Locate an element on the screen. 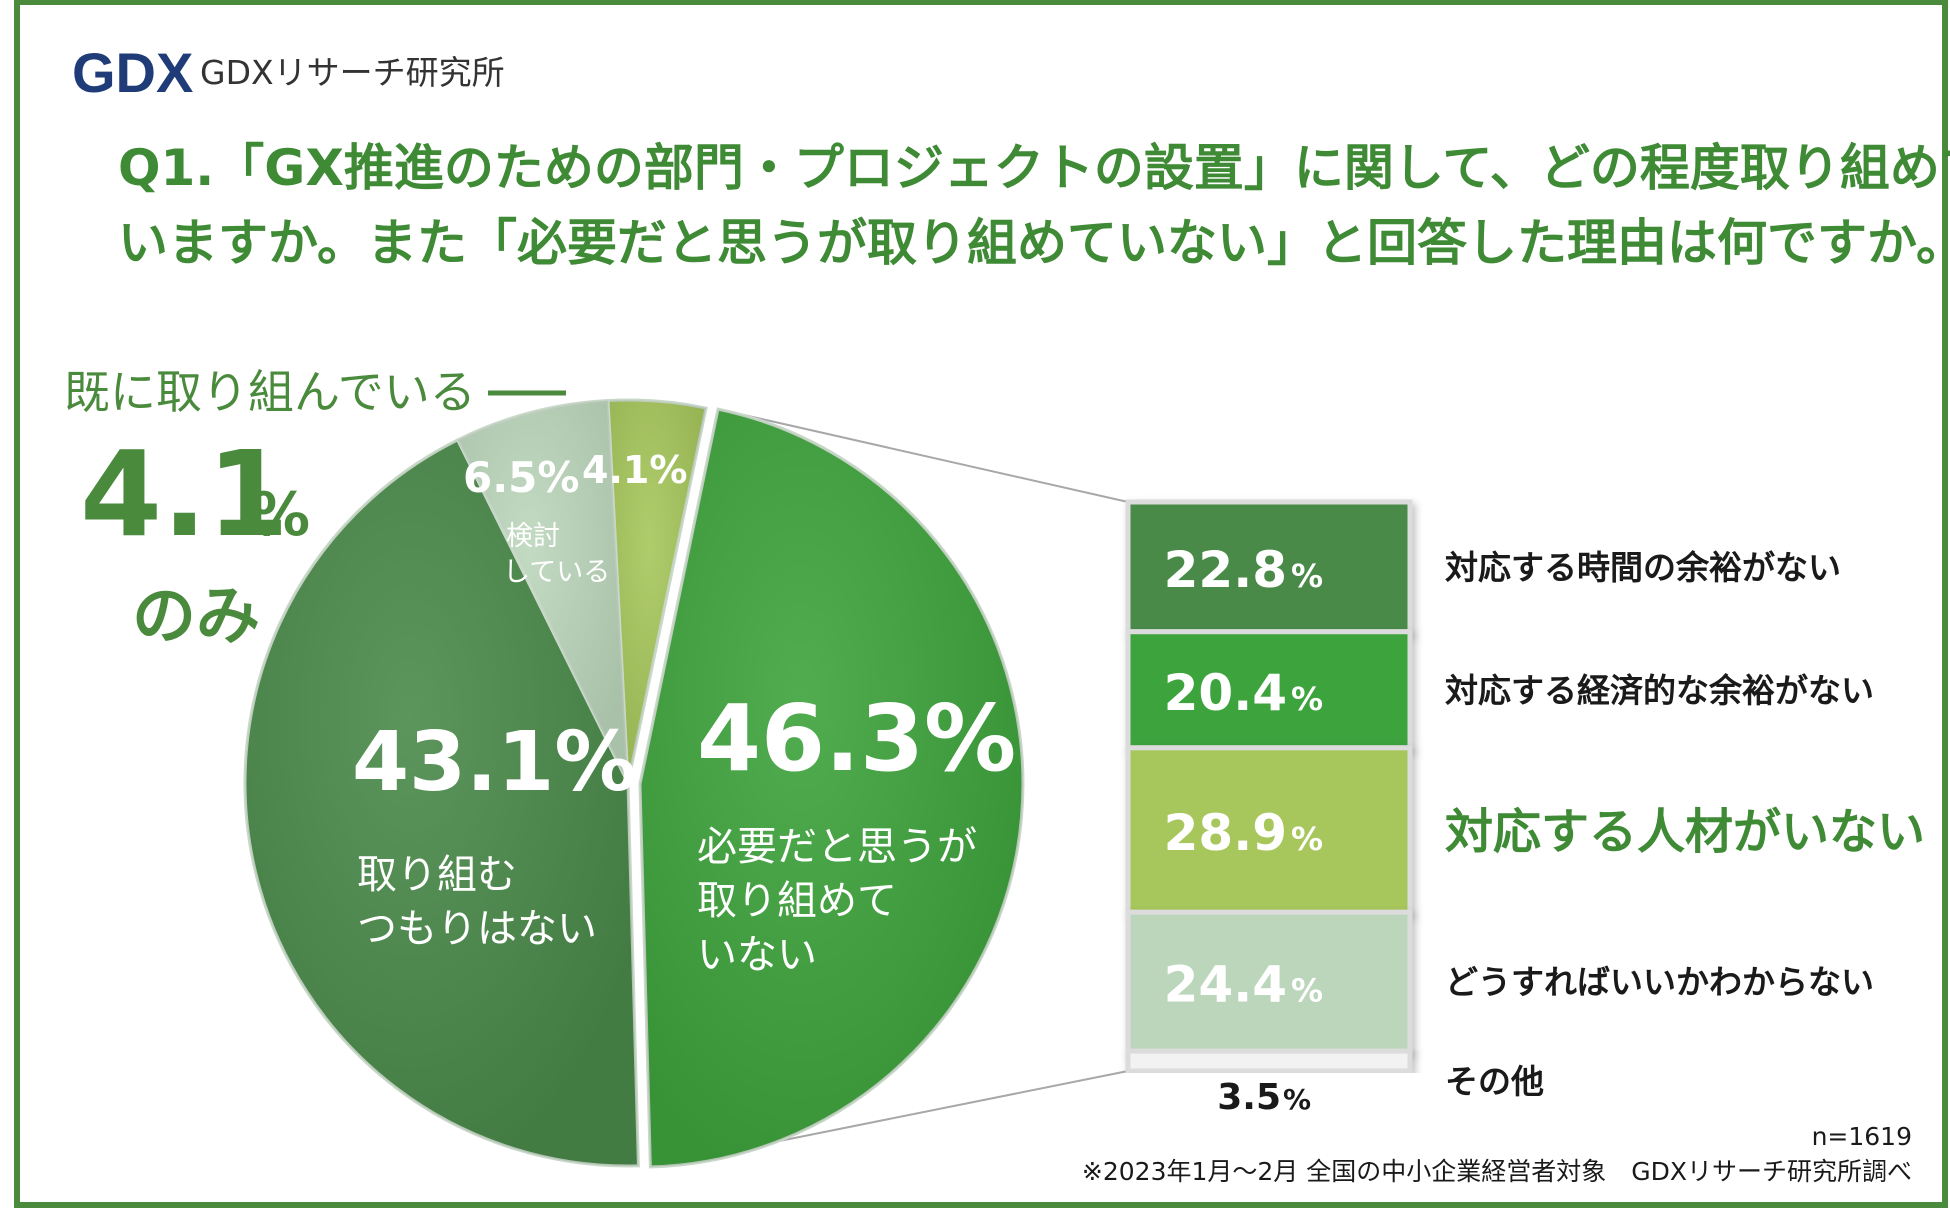 The width and height of the screenshot is (1950, 1208). bar-segment-people is located at coordinates (1269, 830).